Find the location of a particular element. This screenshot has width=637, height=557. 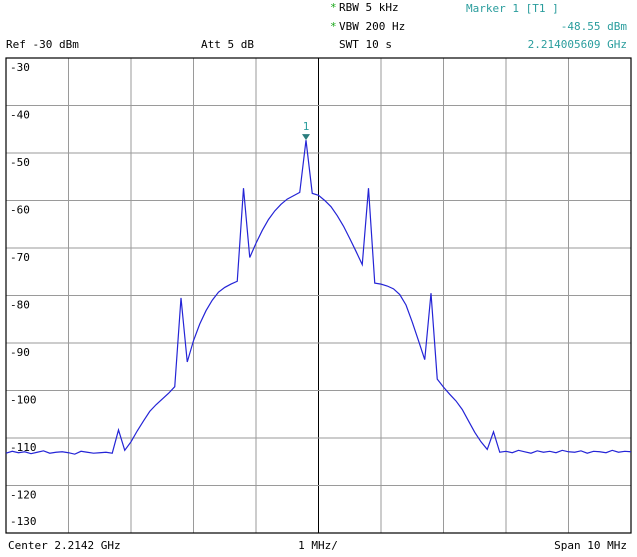

y-tick-label: -120 is located at coordinates (23, 495).